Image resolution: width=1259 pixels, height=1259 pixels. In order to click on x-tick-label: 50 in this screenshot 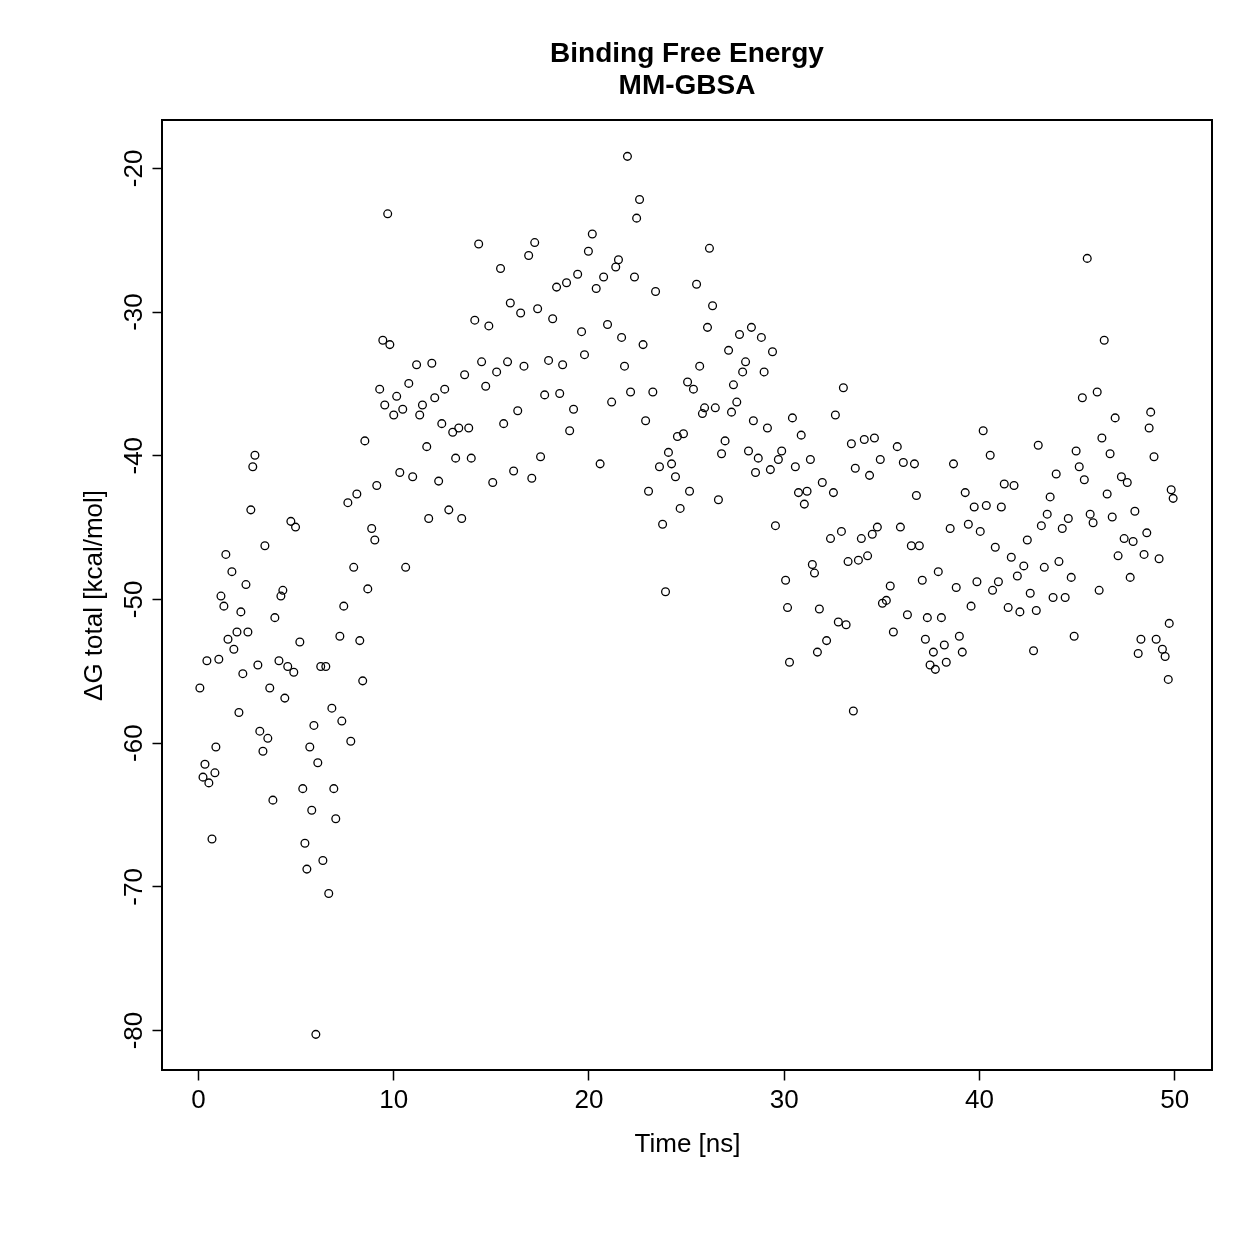, I will do `click(1175, 1098)`.